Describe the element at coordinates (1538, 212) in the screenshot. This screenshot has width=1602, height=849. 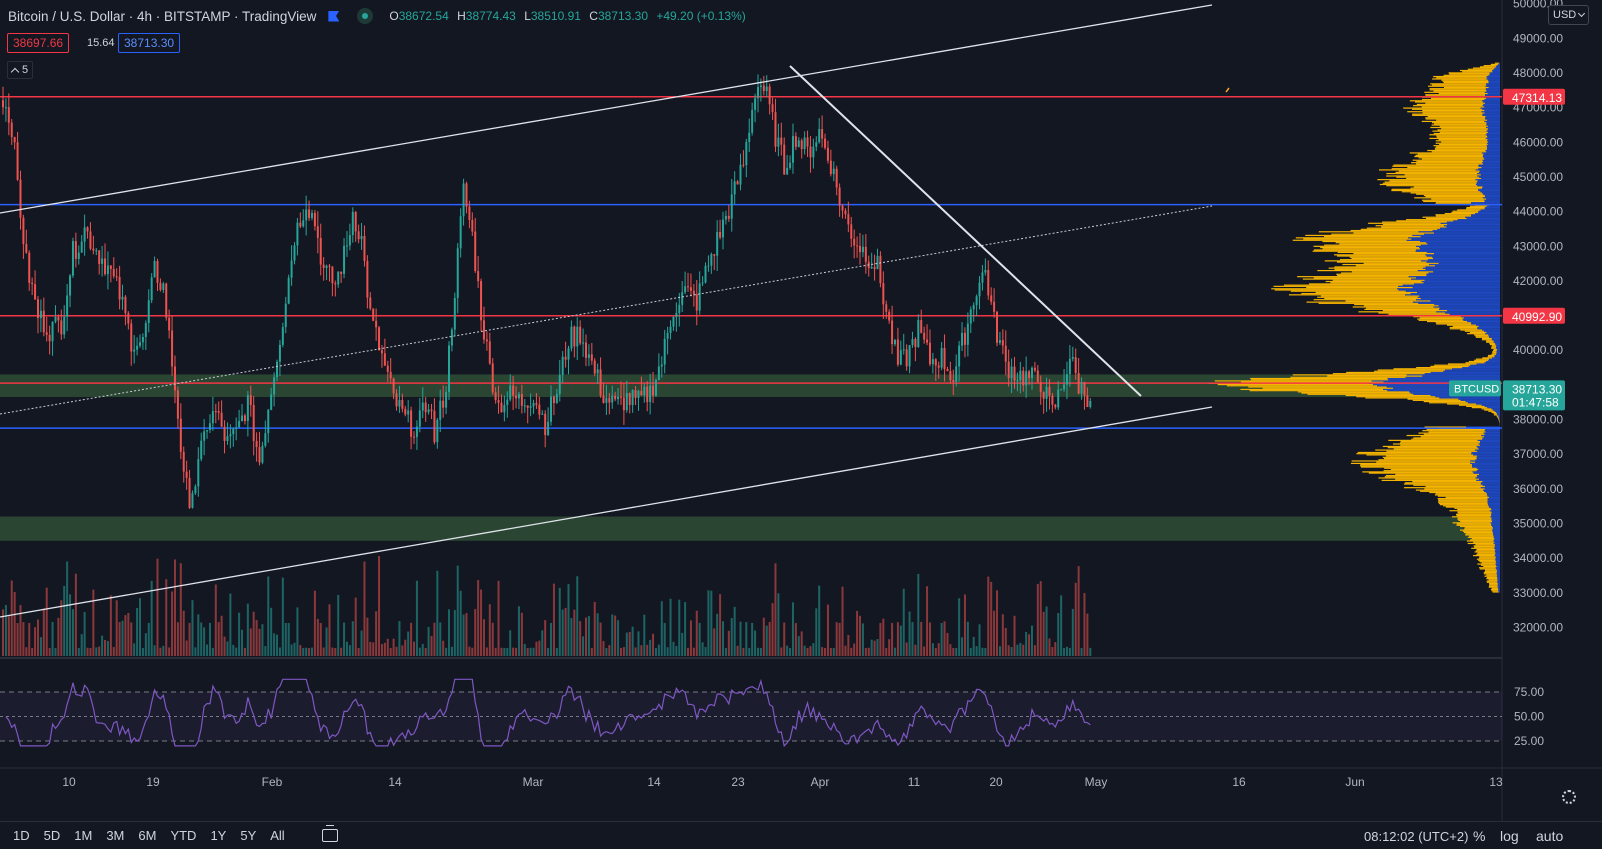
I see `price-tick: 44000.00` at that location.